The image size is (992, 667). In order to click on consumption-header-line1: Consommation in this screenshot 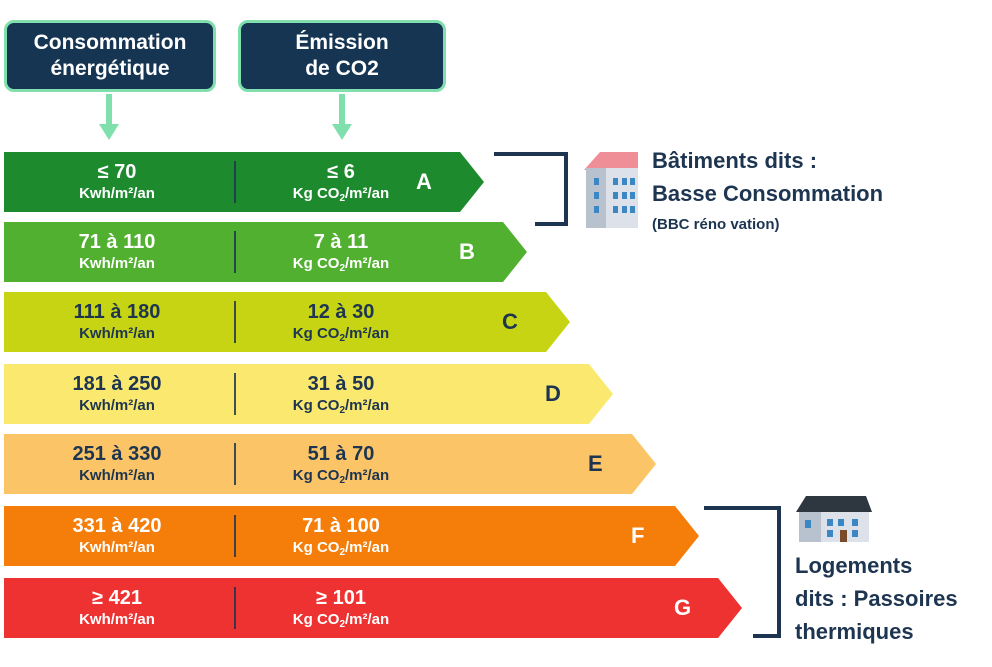, I will do `click(110, 42)`.